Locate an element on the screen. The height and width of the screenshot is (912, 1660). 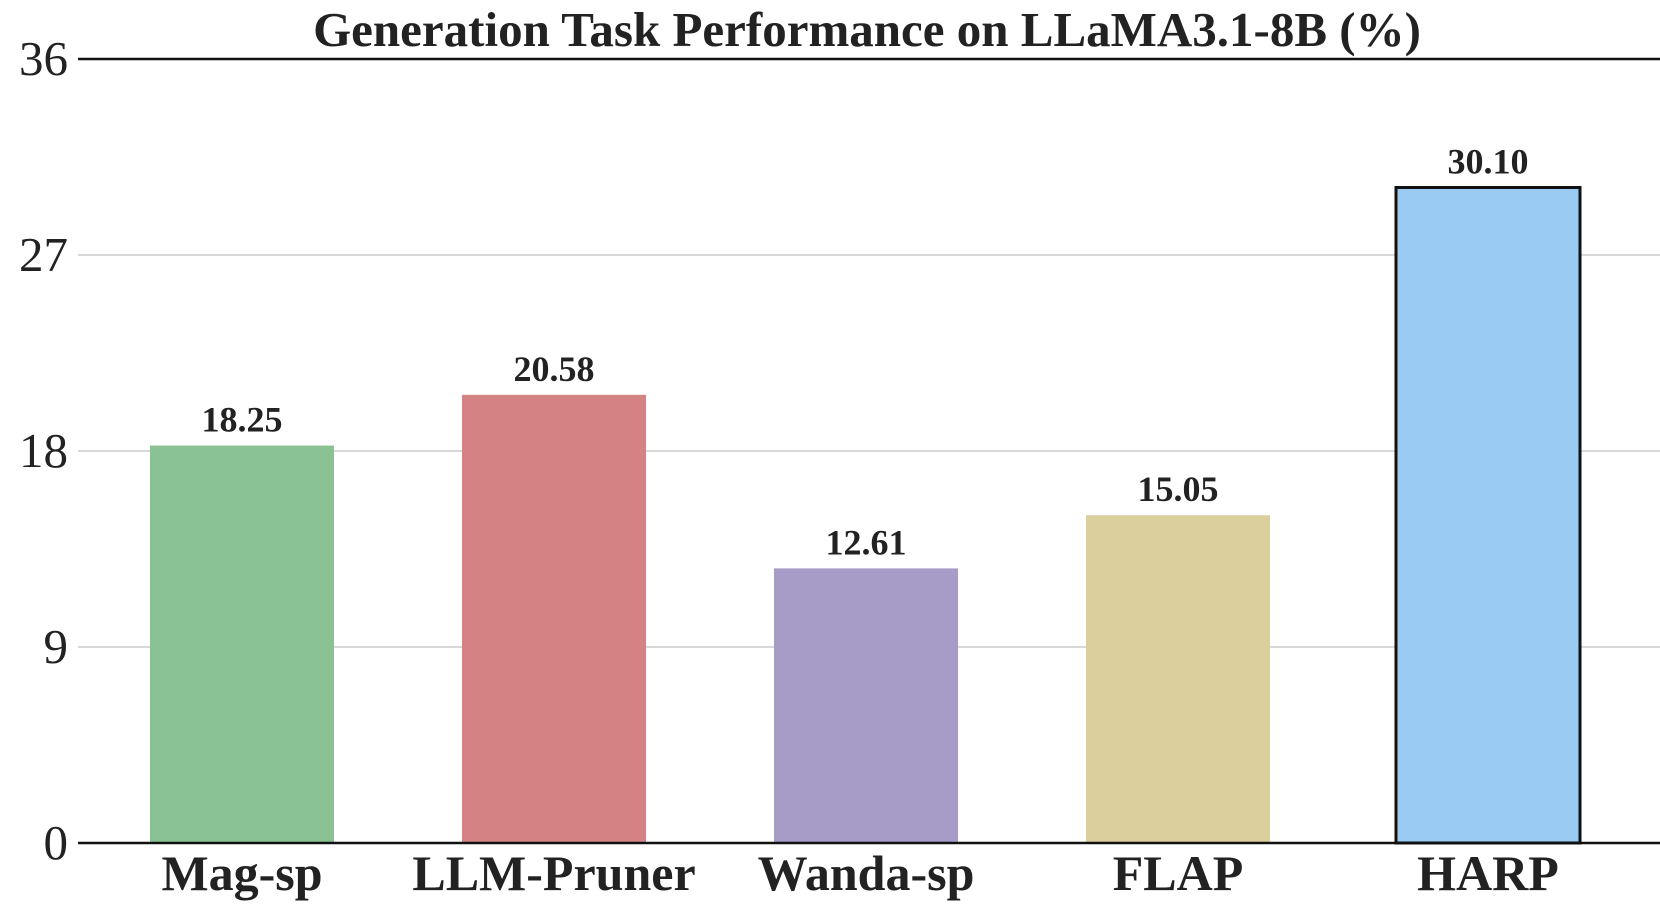
bar-wanda-sp is located at coordinates (866, 705).